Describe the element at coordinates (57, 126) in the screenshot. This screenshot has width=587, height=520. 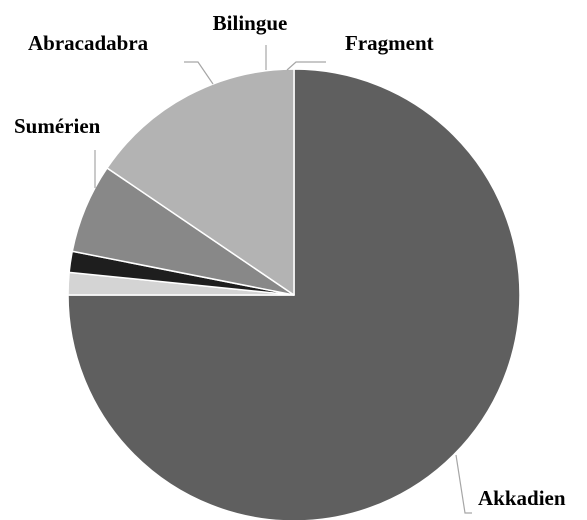
I see `slice-label-sumerien: Sumérien` at that location.